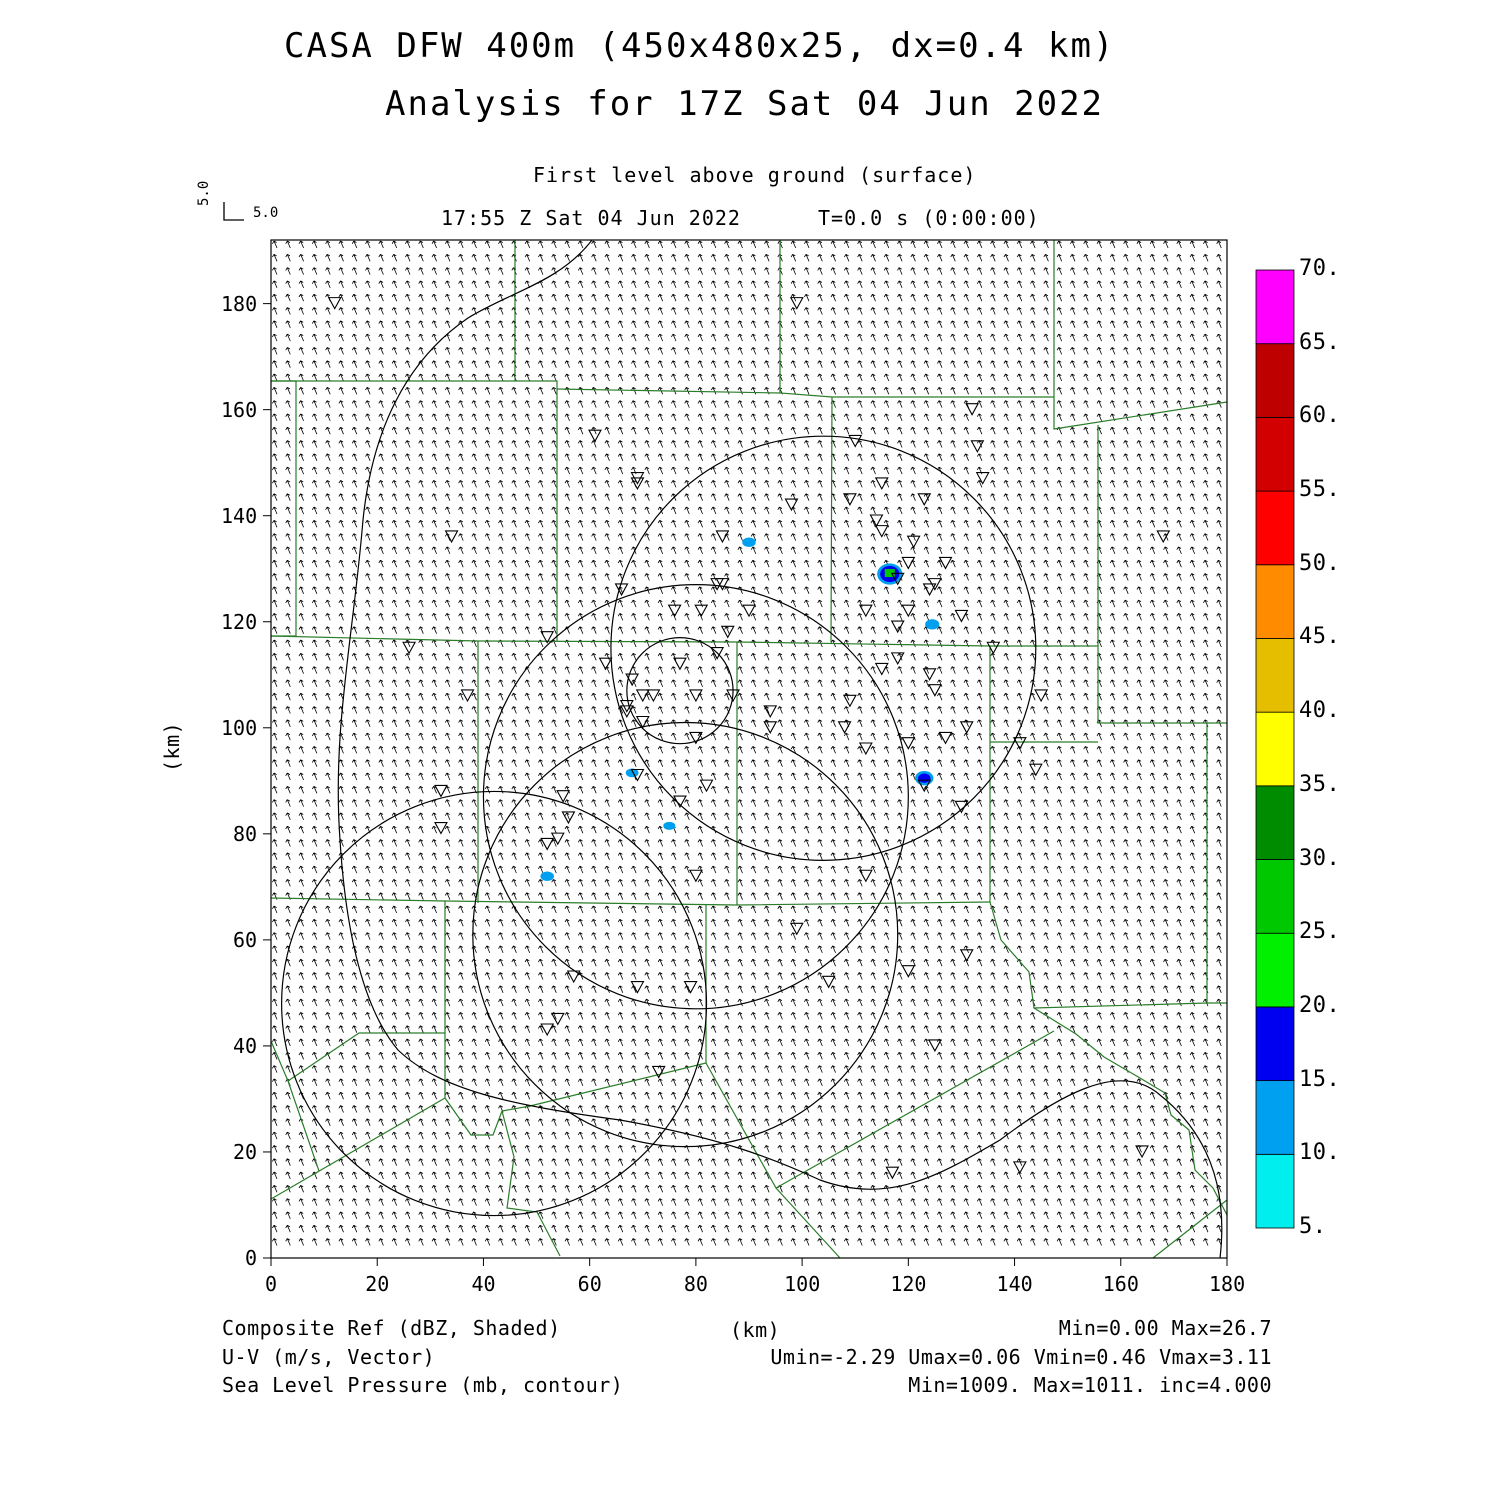 This screenshot has width=1500, height=1500. I want to click on x-tick-label: 160, so click(1120, 1284).